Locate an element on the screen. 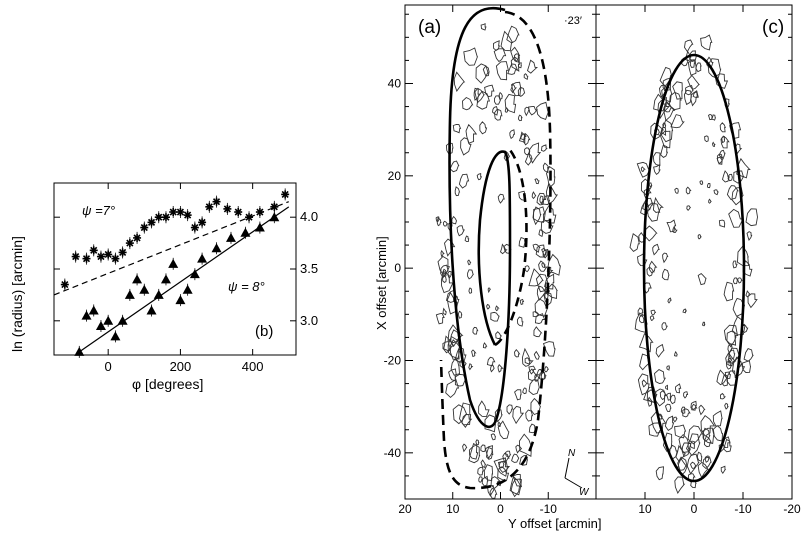 The image size is (803, 536). panel-b-tag: (b) is located at coordinates (264, 331).